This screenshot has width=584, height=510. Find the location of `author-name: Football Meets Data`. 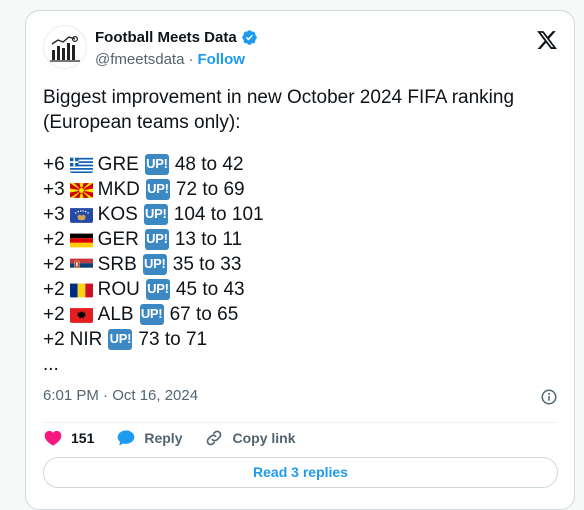

author-name: Football Meets Data is located at coordinates (166, 37).